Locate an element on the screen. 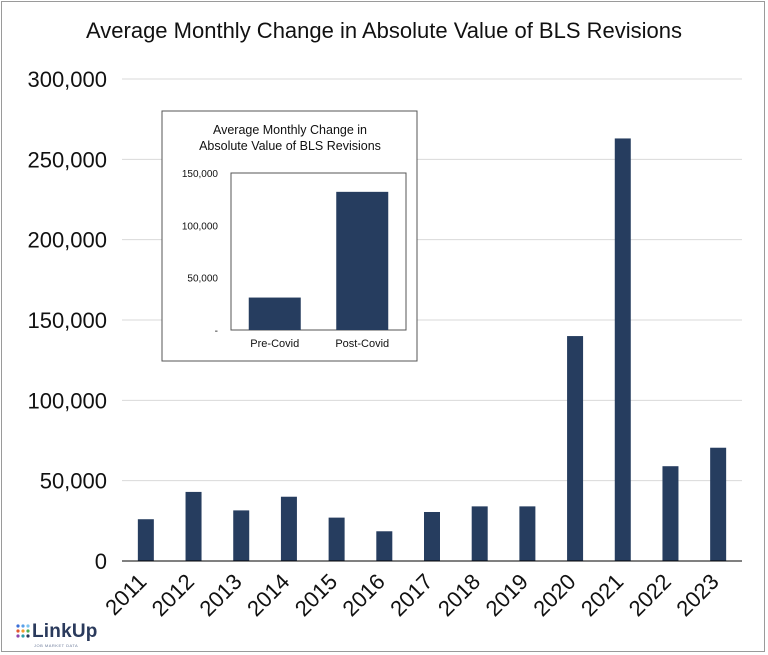 The image size is (768, 655). bar-2011 is located at coordinates (145, 540).